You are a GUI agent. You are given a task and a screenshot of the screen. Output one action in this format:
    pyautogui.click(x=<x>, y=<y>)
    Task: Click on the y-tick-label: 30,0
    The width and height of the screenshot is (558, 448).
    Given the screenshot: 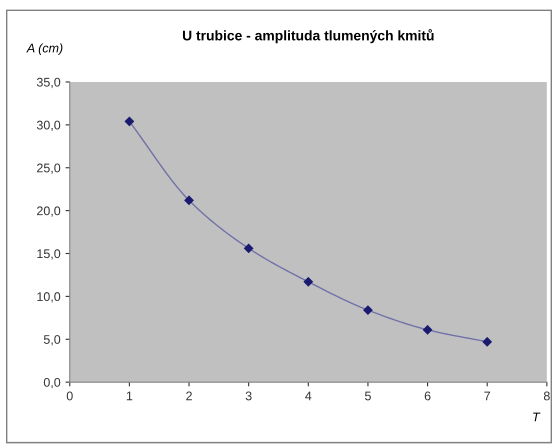 What is the action you would take?
    pyautogui.click(x=48, y=125)
    